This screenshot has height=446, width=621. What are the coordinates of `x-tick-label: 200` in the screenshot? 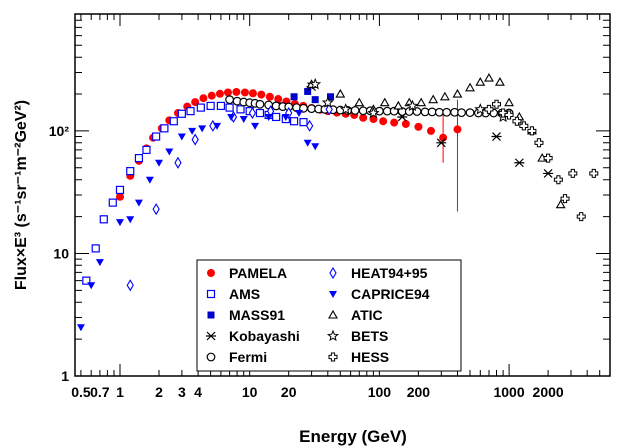 It's located at (419, 392).